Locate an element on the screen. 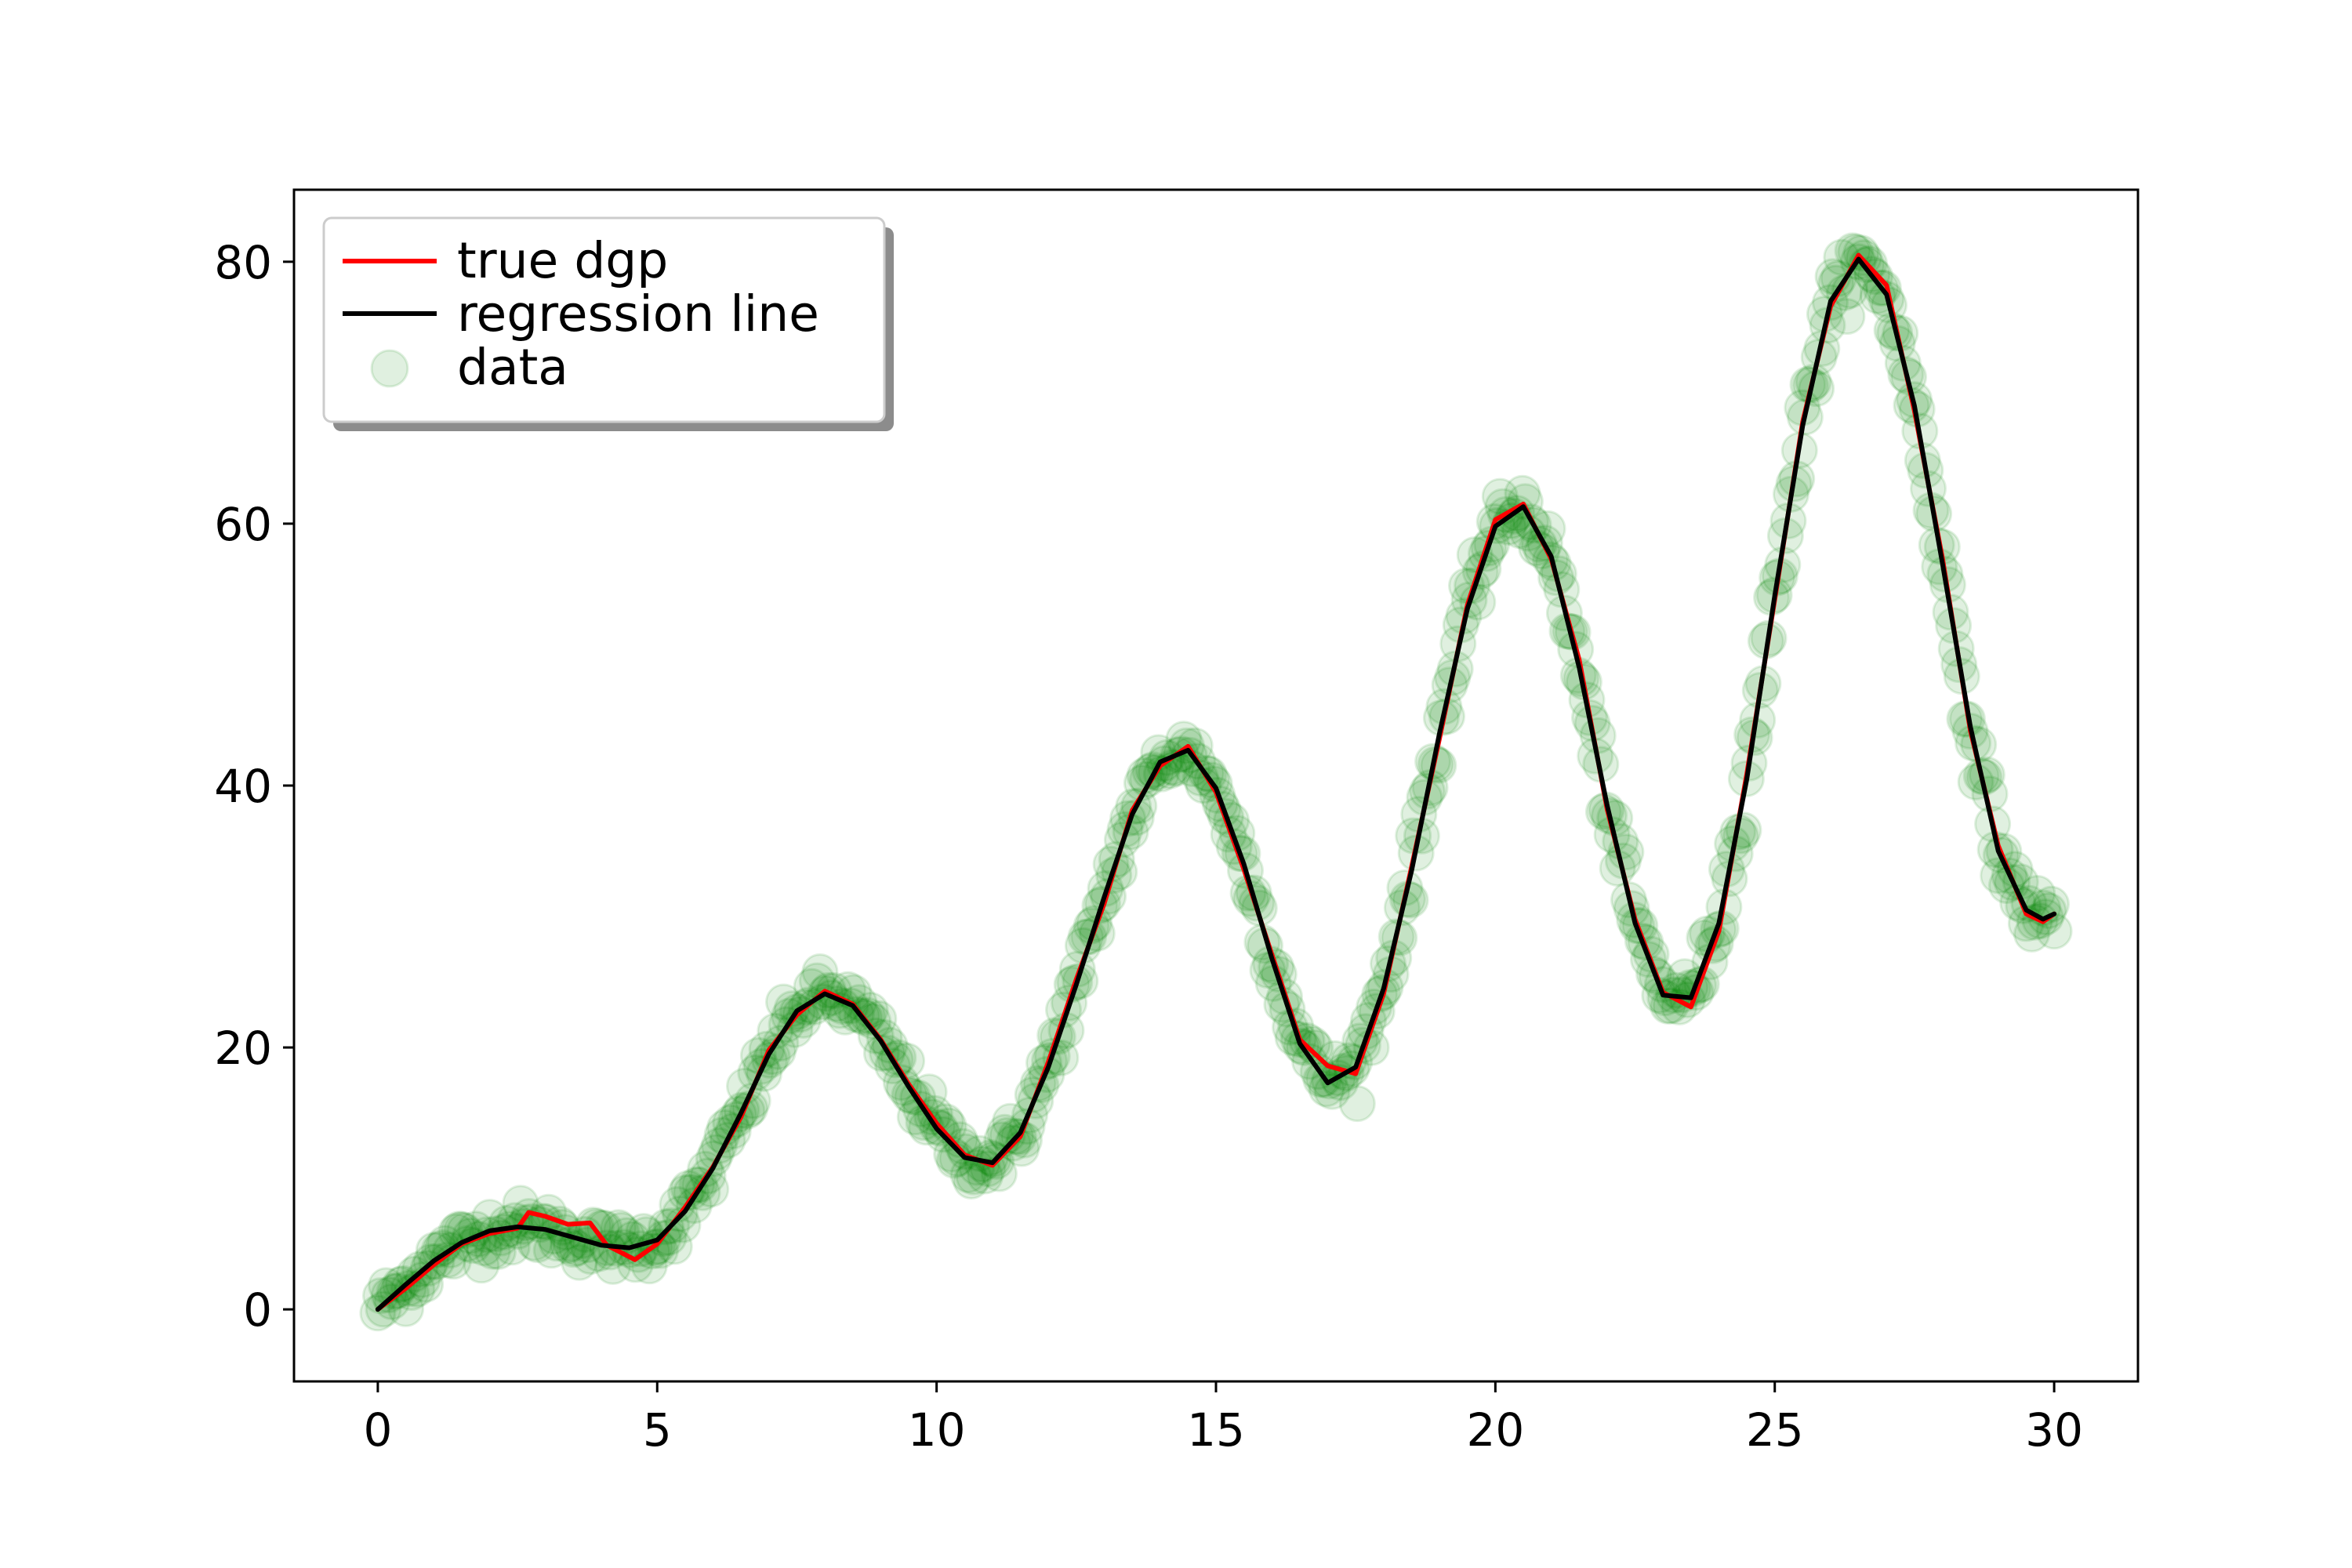 Image resolution: width=2352 pixels, height=1568 pixels. y-tick-label: 0 is located at coordinates (257, 1310).